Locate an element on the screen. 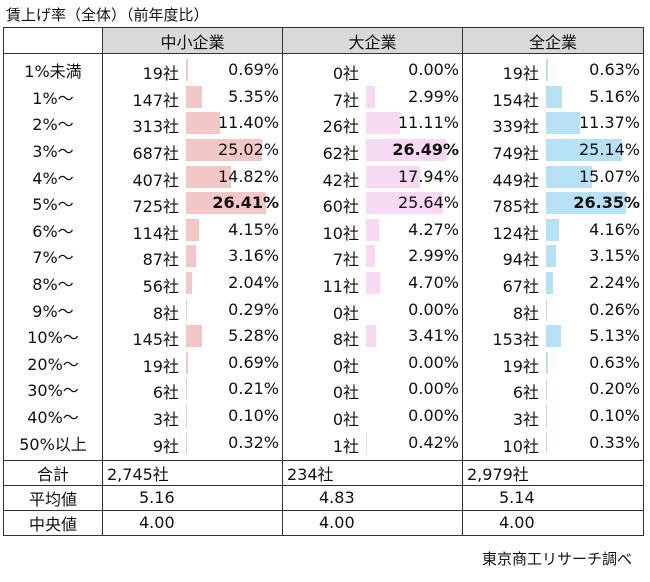  row-label: 20%～ is located at coordinates (53, 363).